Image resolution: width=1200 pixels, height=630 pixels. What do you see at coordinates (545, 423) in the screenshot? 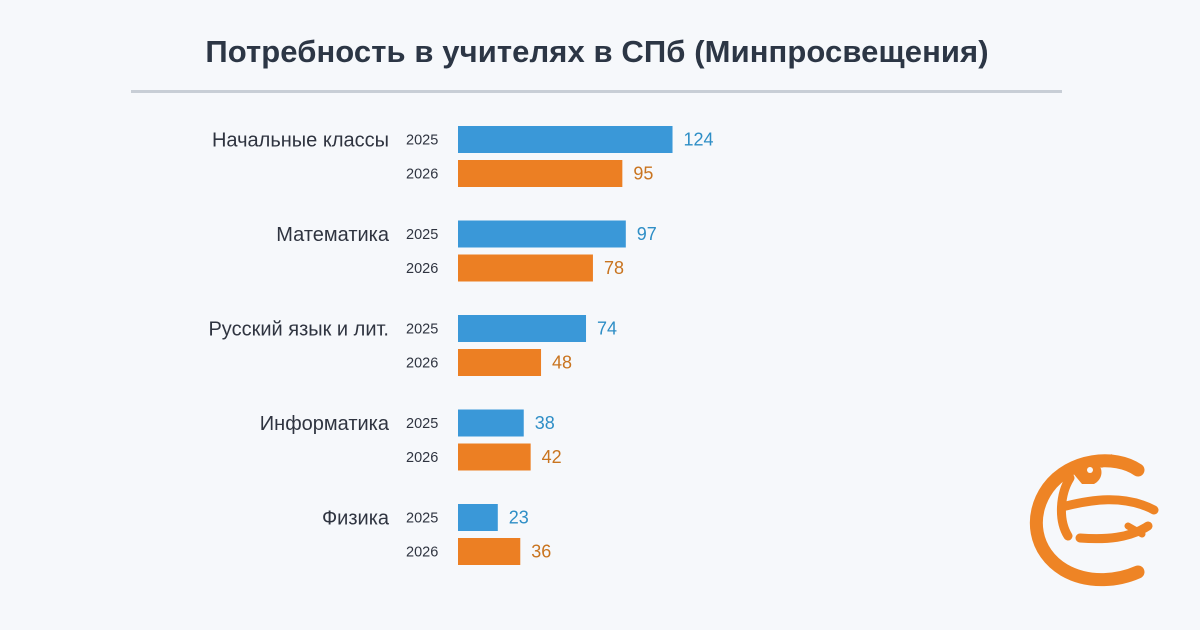
I see `value-label: 38` at bounding box center [545, 423].